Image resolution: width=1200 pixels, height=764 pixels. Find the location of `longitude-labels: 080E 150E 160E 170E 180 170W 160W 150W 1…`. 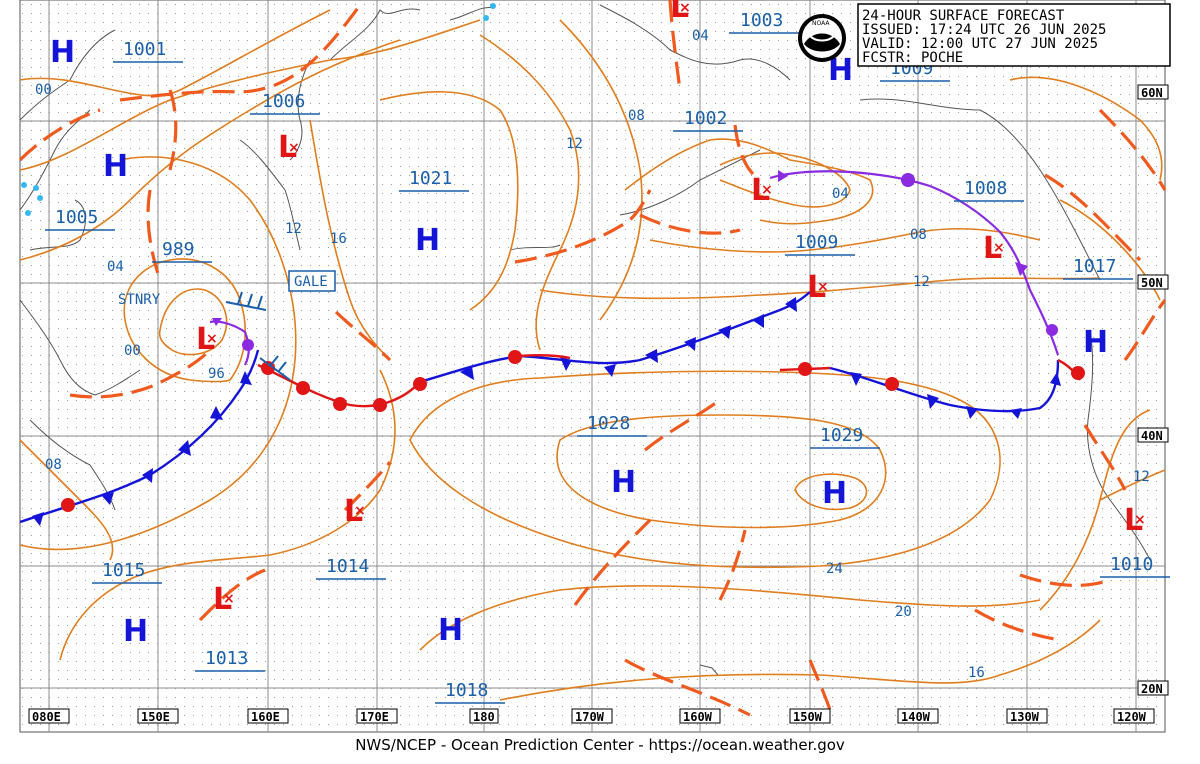

longitude-labels: 080E 150E 160E 170E 180 170W 160W 150W 1… is located at coordinates (591, 716).